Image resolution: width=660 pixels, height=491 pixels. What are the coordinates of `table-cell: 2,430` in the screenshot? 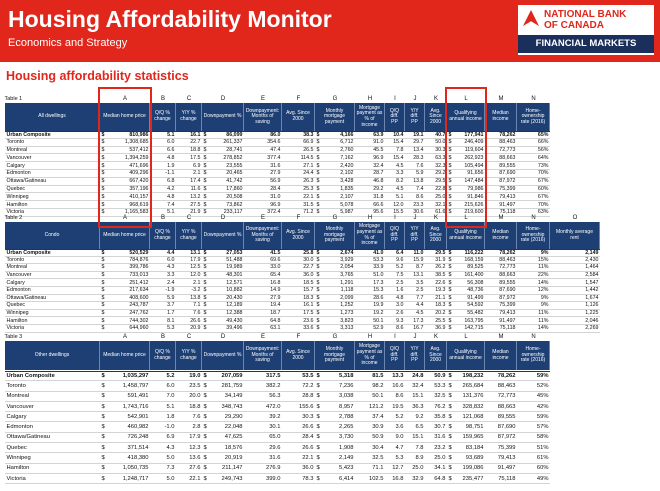 It's located at (575, 261).